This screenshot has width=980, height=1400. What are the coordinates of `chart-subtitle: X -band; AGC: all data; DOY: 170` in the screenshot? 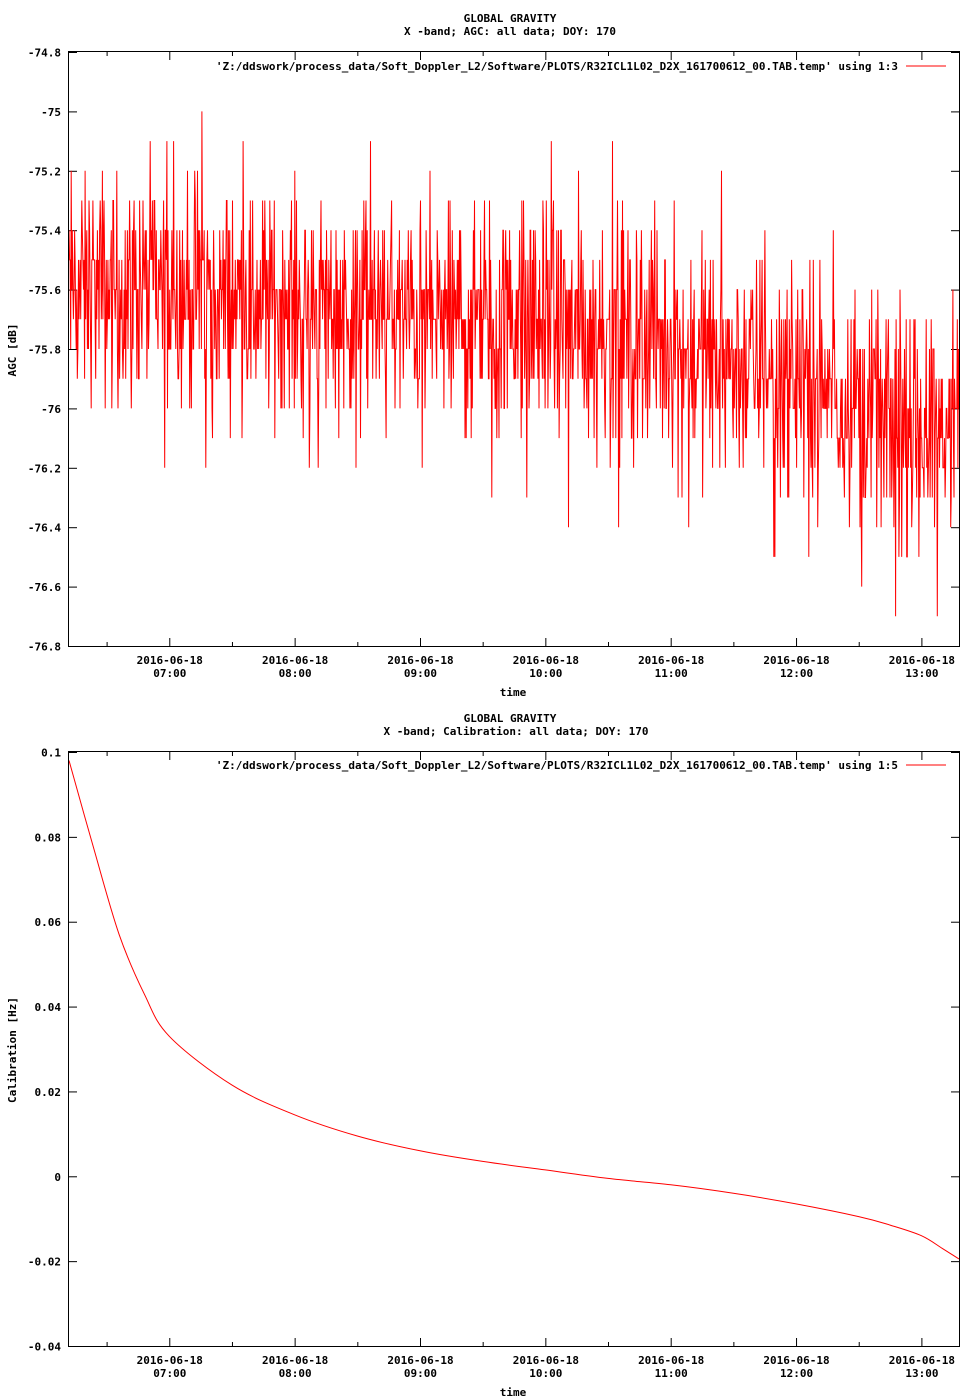 It's located at (510, 31).